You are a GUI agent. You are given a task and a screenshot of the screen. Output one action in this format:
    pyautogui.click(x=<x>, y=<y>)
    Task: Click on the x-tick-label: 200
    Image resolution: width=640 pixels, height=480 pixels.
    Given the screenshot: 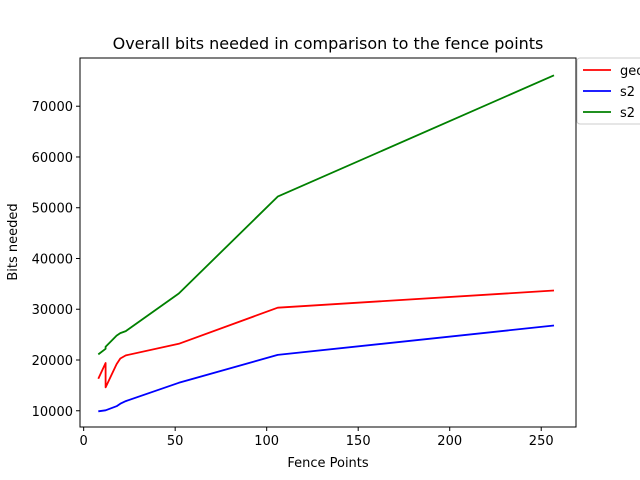 What is the action you would take?
    pyautogui.click(x=449, y=441)
    